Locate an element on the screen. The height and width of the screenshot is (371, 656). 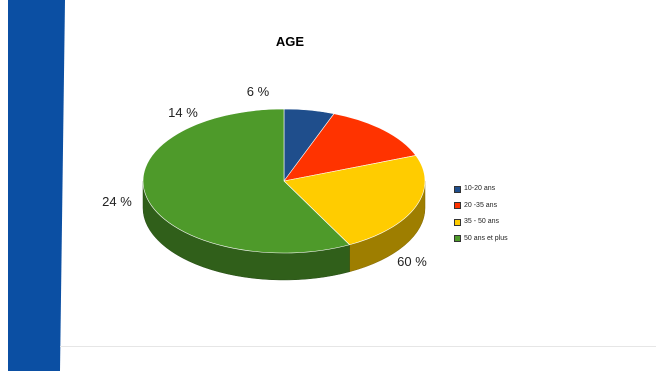
legend-label: 20 -35 ans is located at coordinates (481, 205).